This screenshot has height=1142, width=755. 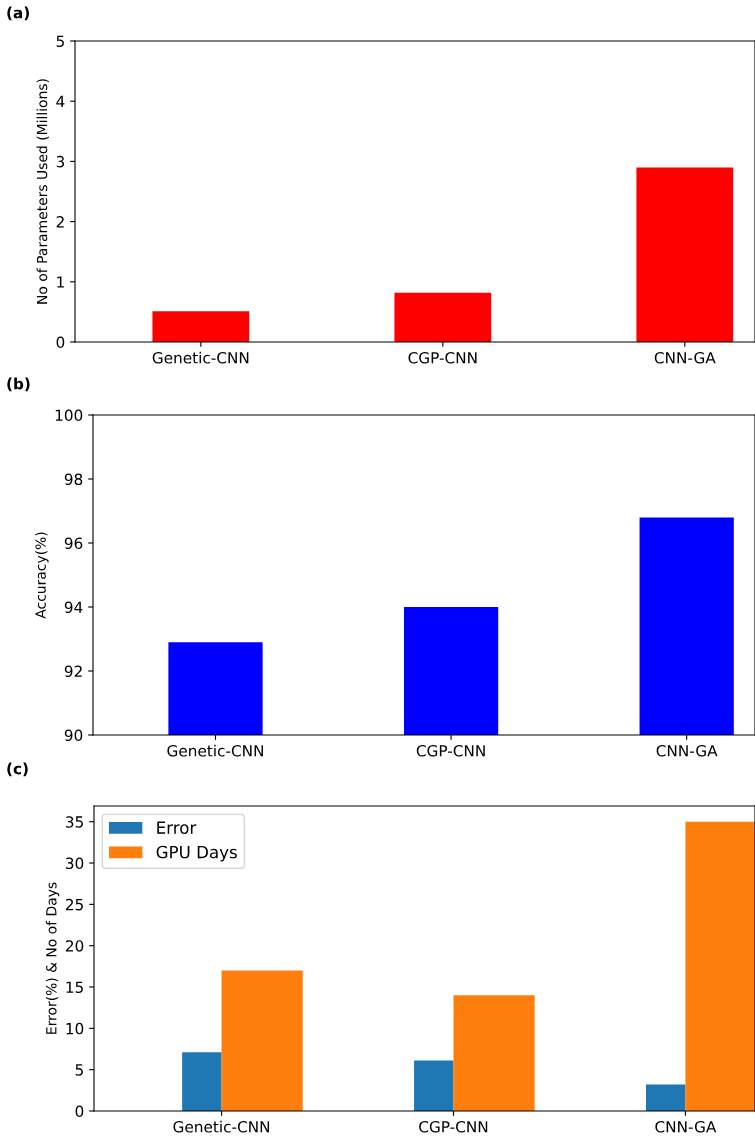 What do you see at coordinates (52, 958) in the screenshot?
I see `y-axis-title: Error(%) & No of Days` at bounding box center [52, 958].